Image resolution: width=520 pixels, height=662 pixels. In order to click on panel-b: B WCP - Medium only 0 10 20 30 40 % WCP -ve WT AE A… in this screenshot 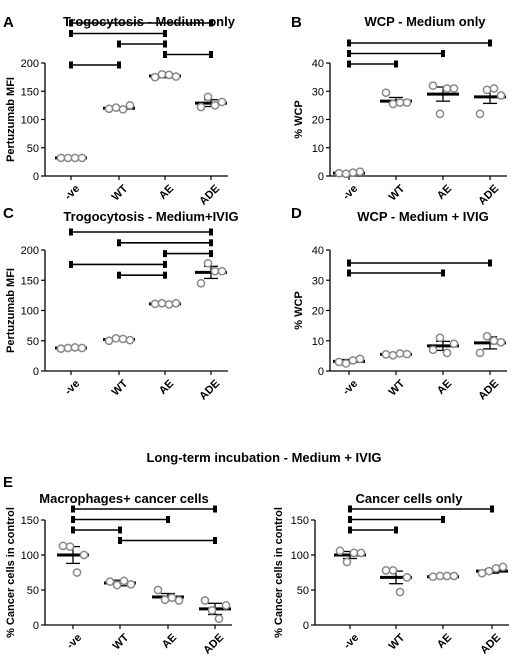, I will do `click(399, 111)`.